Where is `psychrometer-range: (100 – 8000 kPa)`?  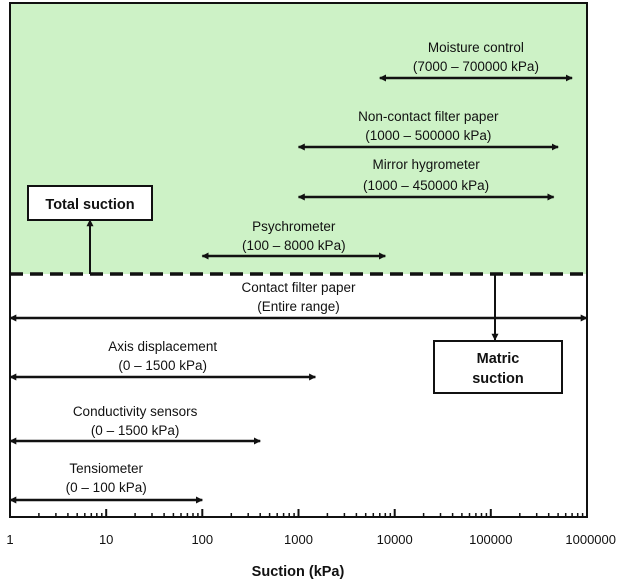
psychrometer-range: (100 – 8000 kPa) is located at coordinates (294, 245).